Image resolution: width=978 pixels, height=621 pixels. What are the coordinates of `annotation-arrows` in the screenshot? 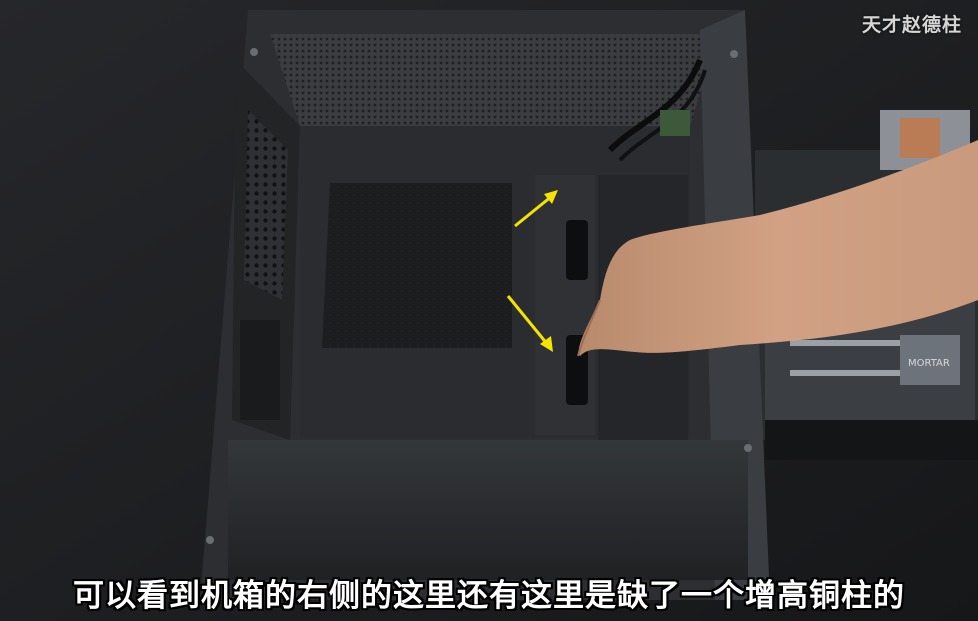 It's located at (532, 271).